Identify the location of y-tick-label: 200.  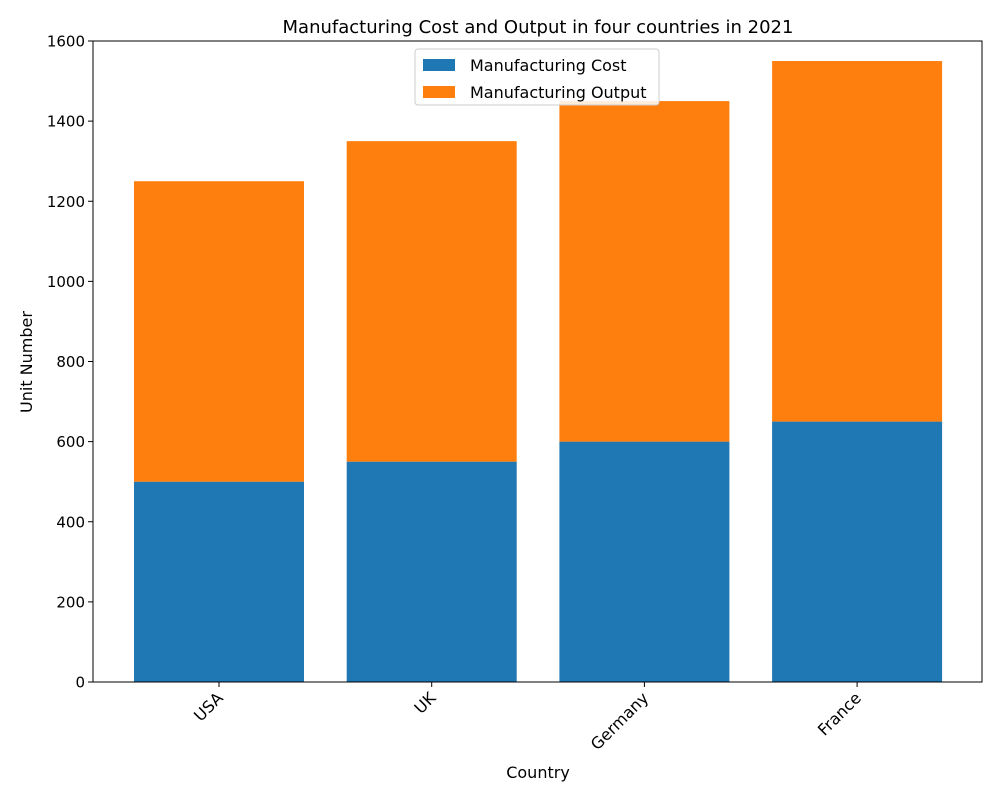
(70, 602).